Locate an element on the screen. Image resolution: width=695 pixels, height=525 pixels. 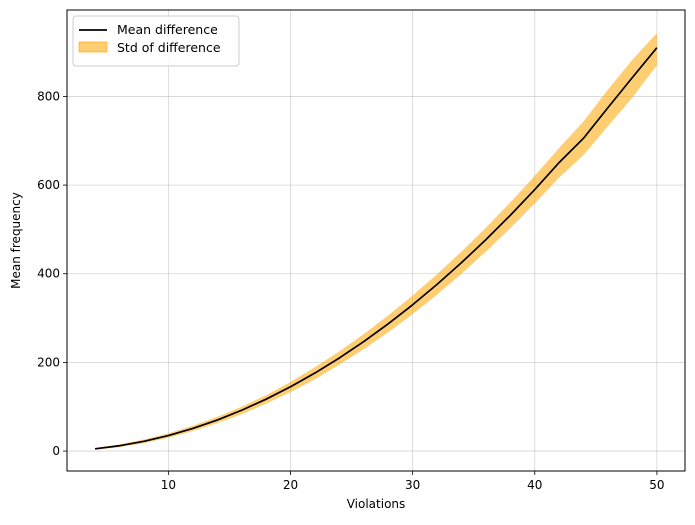
y-tick-label: 400 is located at coordinates (48, 274).